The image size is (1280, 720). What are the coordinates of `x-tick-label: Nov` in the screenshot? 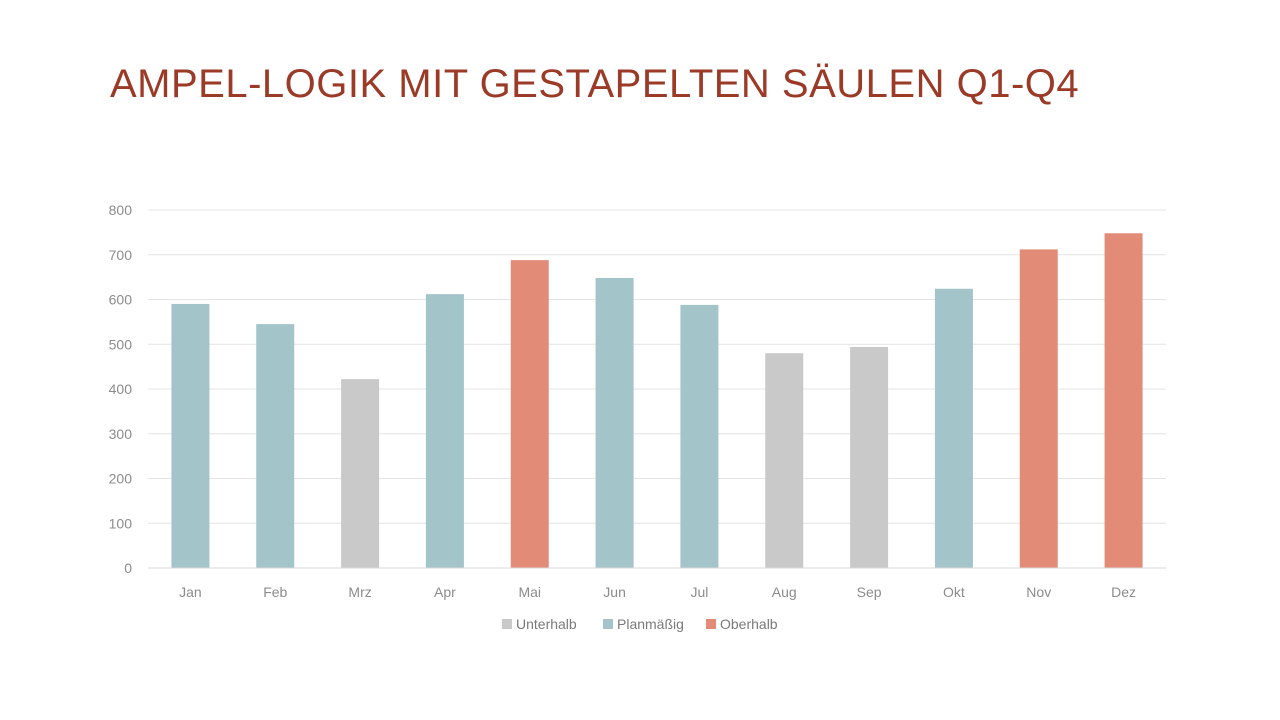 It's located at (1038, 592).